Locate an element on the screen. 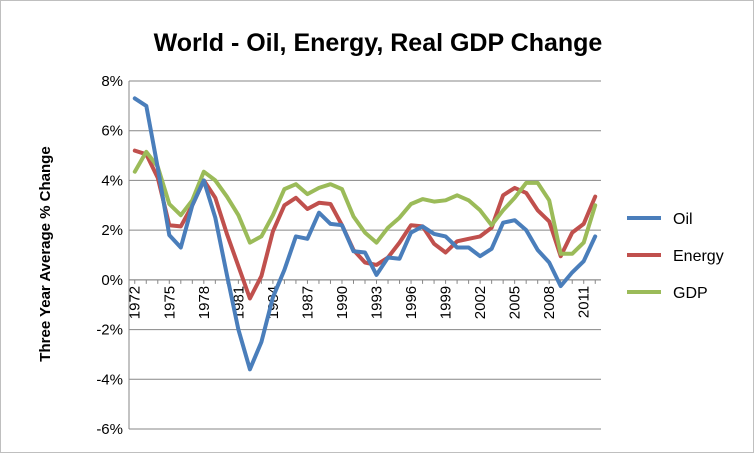 This screenshot has height=454, width=754. y-tick-label: -4% is located at coordinates (109, 379).